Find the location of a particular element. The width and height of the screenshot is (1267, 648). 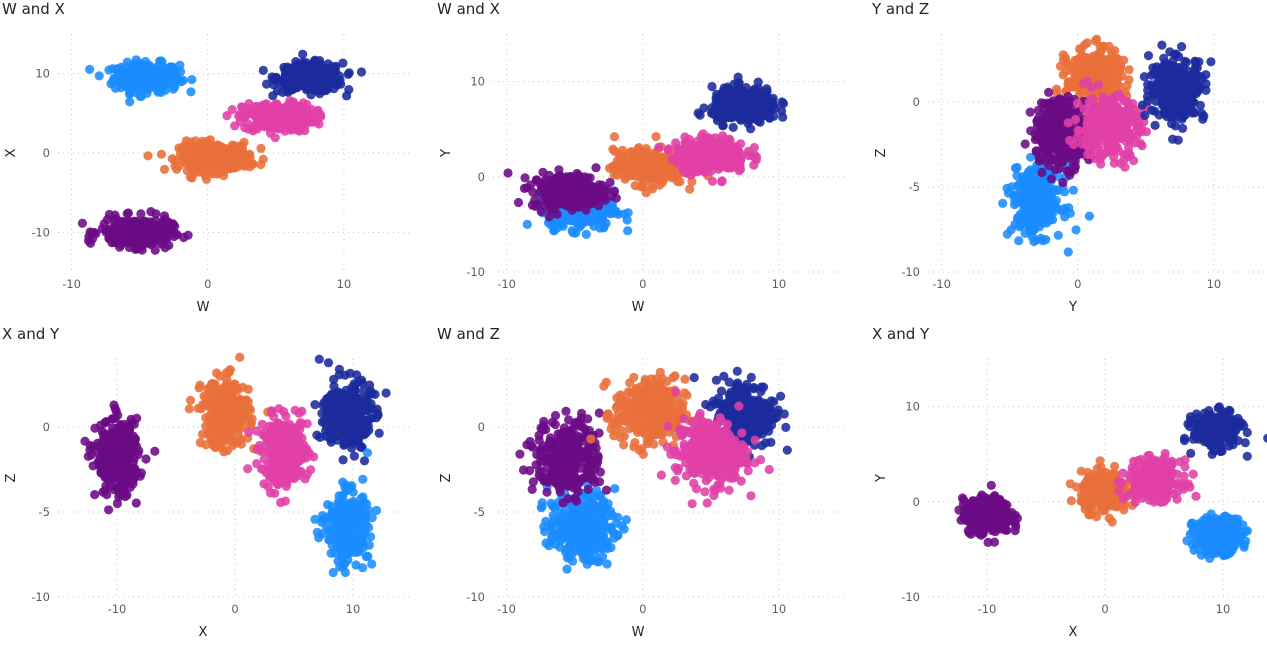

y-axis-label: Z is located at coordinates (11, 477).